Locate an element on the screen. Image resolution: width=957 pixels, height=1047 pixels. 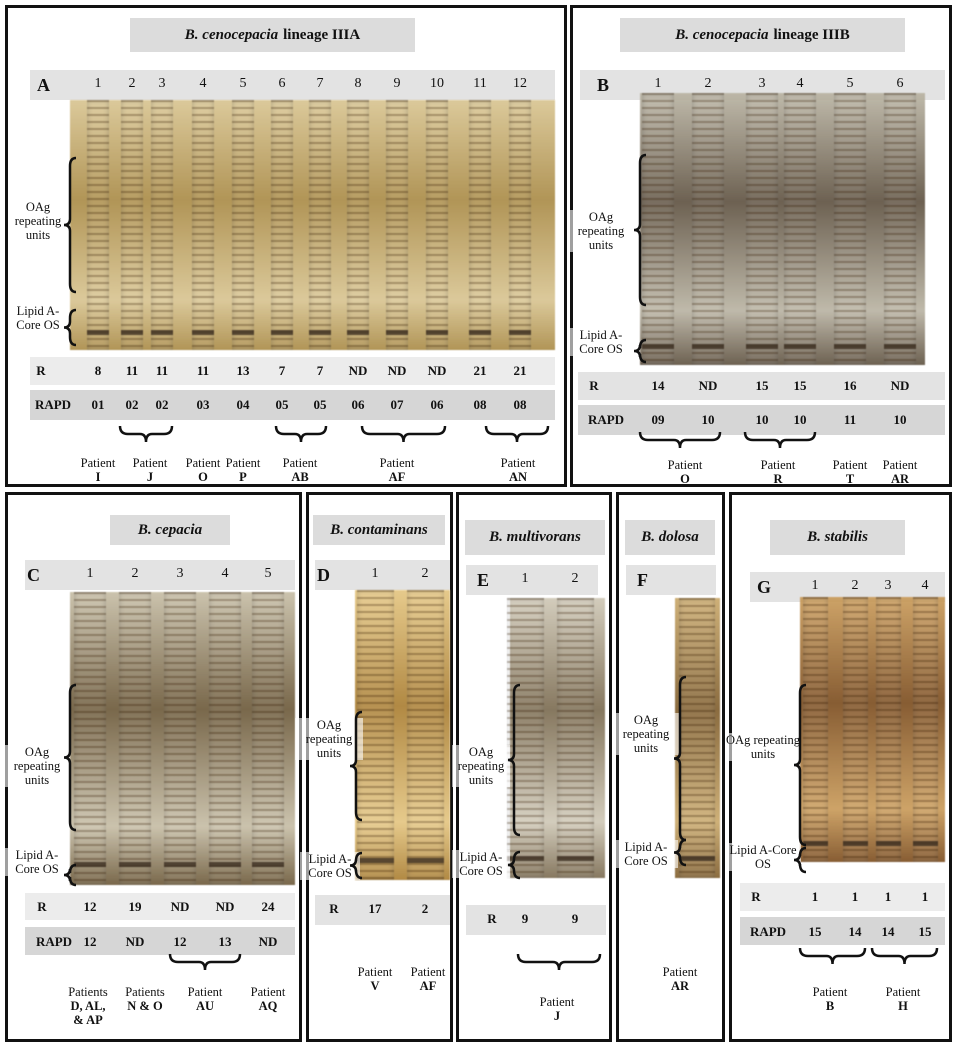
patient-id: AR is located at coordinates (900, 479).